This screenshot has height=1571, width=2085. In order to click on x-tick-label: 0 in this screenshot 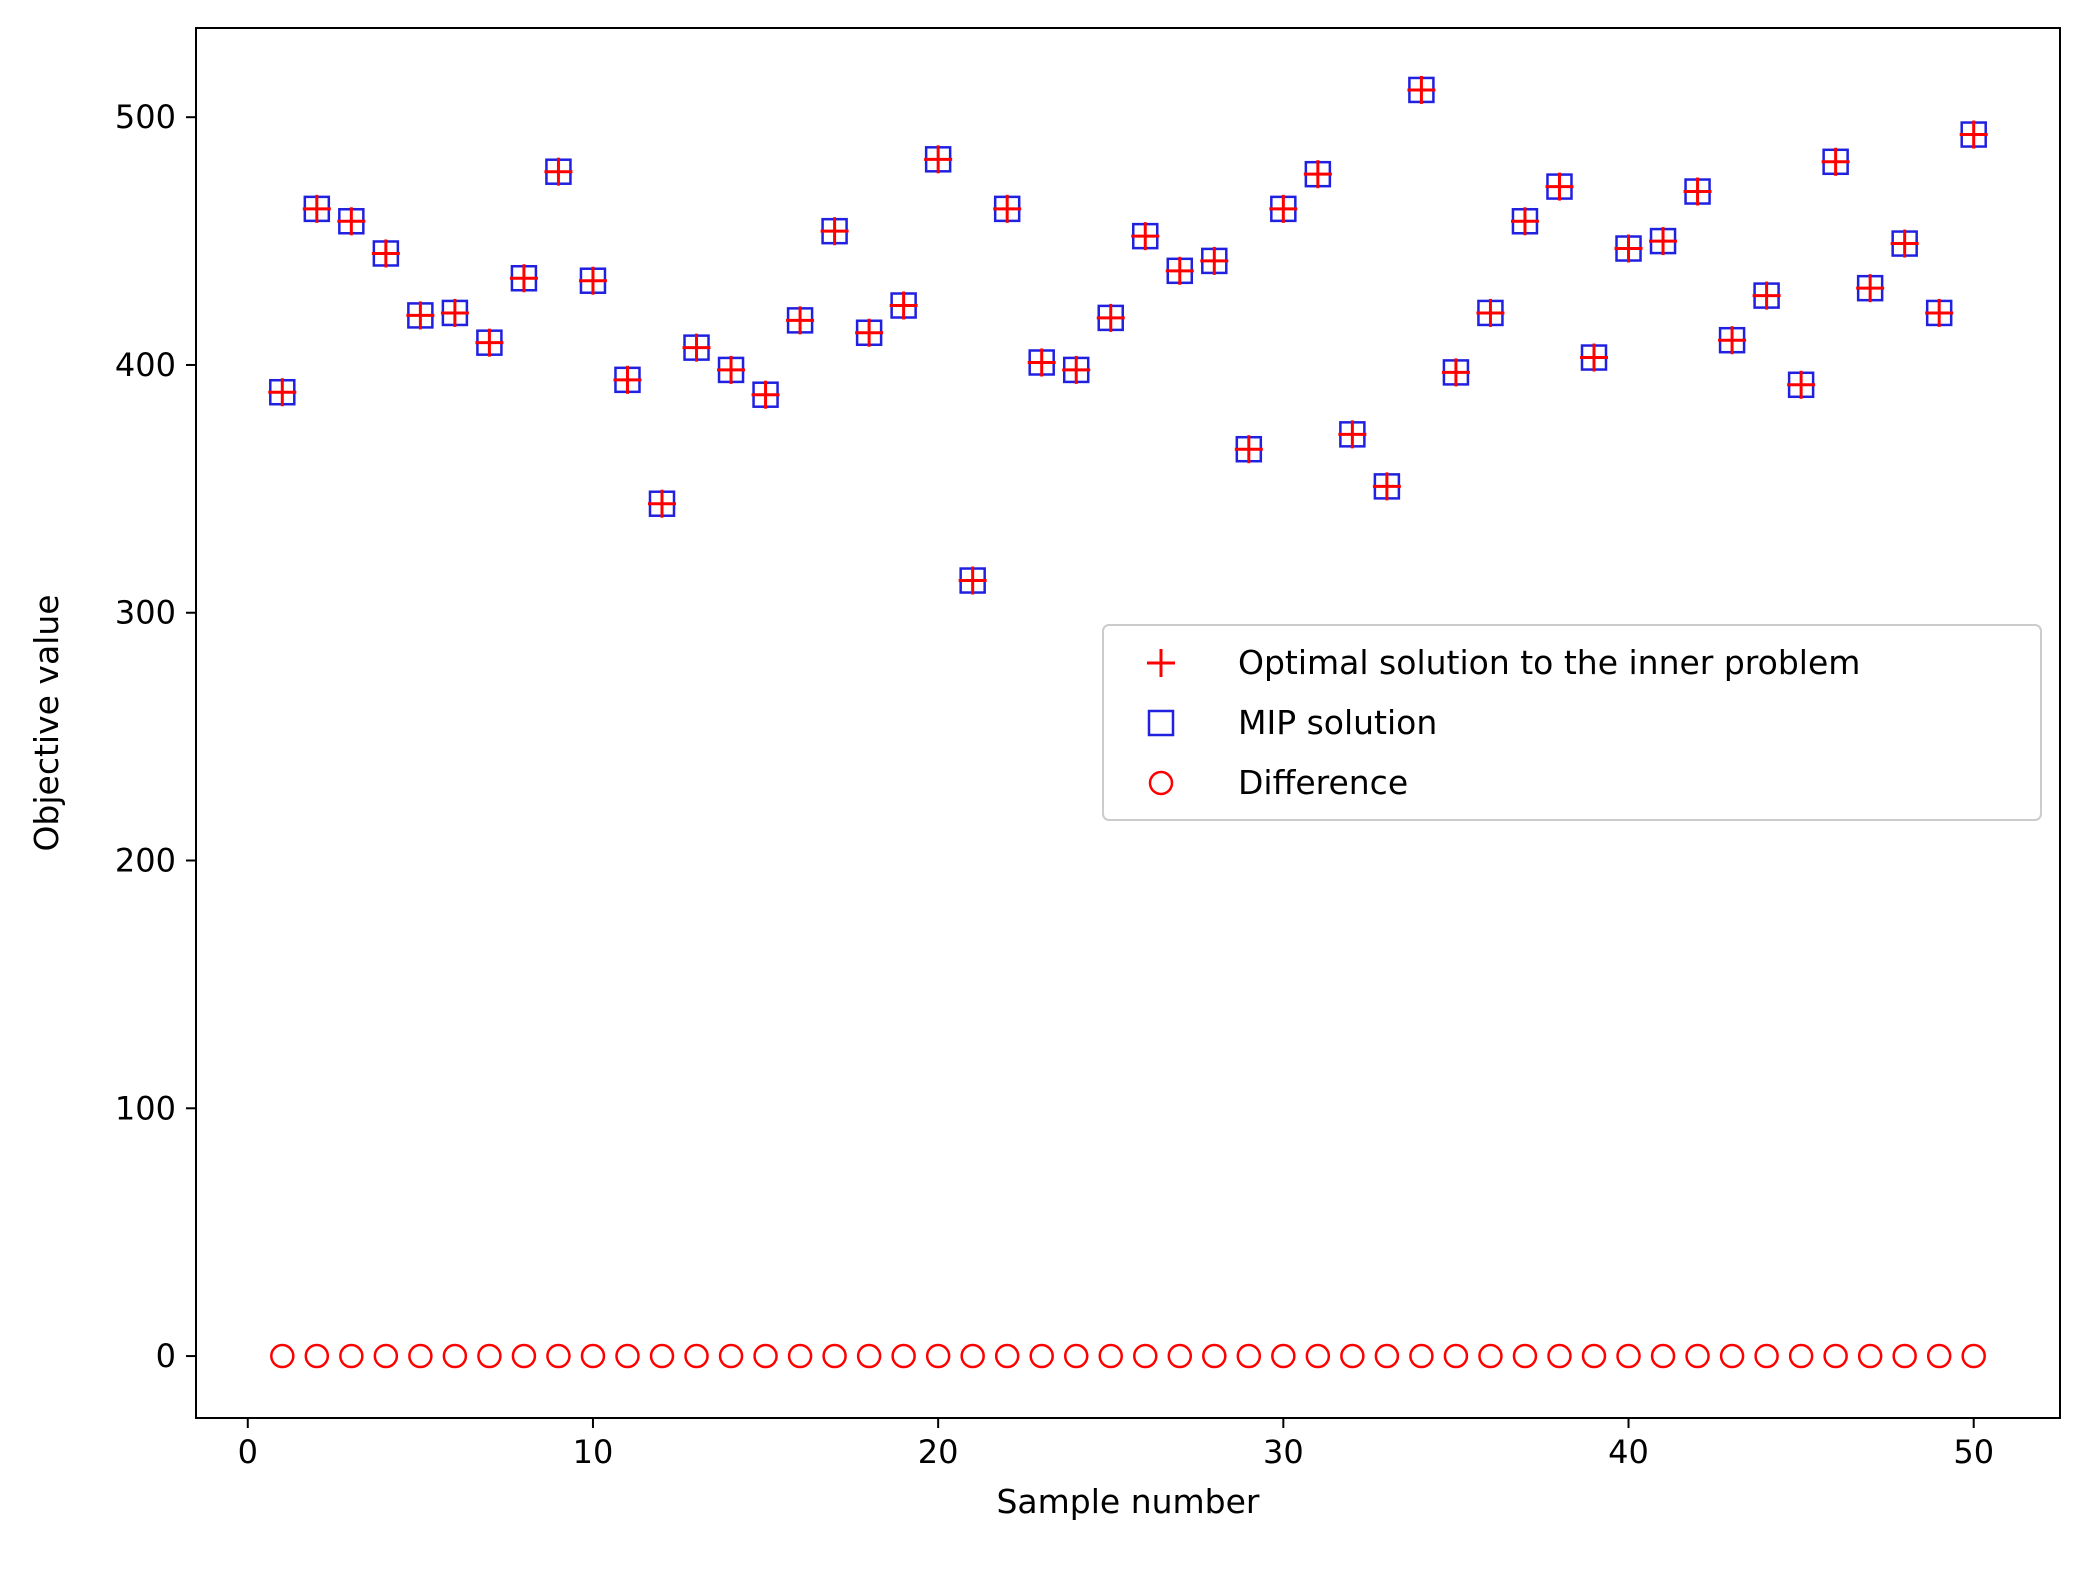, I will do `click(248, 1452)`.